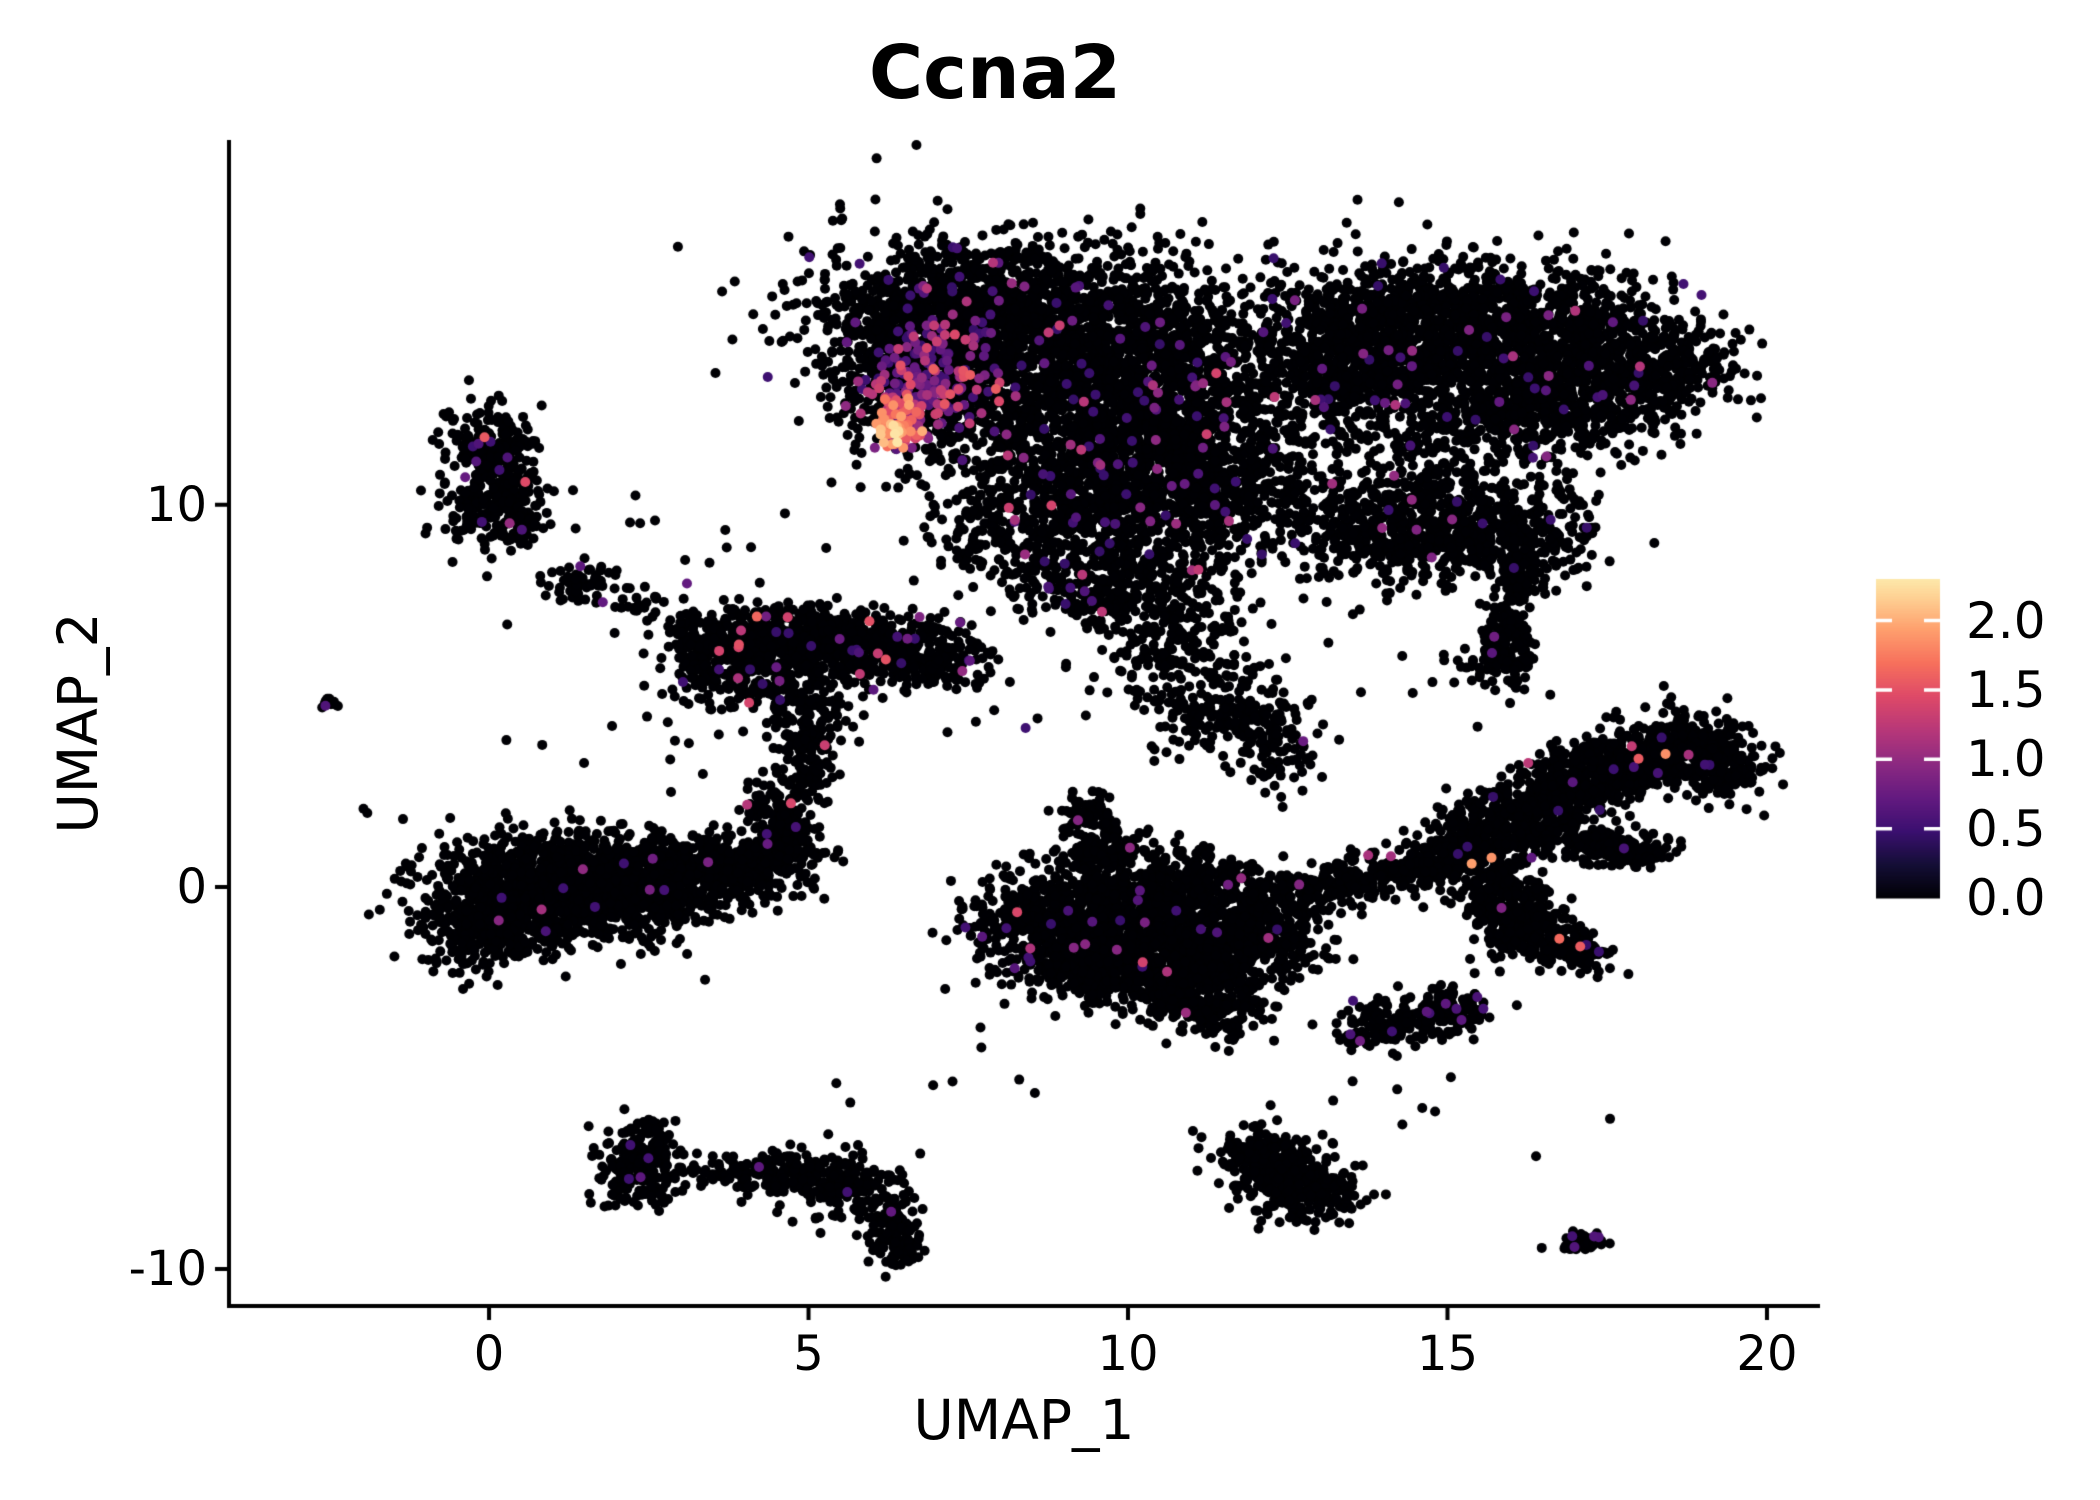 The height and width of the screenshot is (1500, 2100). What do you see at coordinates (1024, 1420) in the screenshot?
I see `x-axis-title: UMAP_1` at bounding box center [1024, 1420].